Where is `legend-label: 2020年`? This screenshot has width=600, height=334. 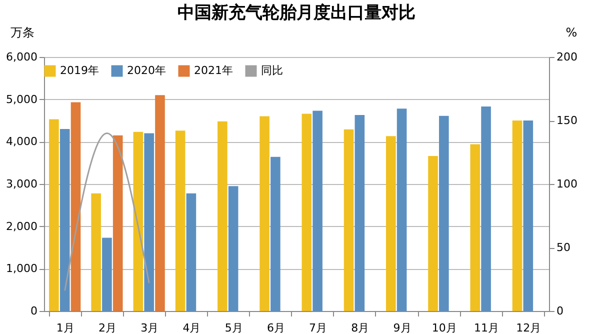
legend-label: 2020年 is located at coordinates (146, 70).